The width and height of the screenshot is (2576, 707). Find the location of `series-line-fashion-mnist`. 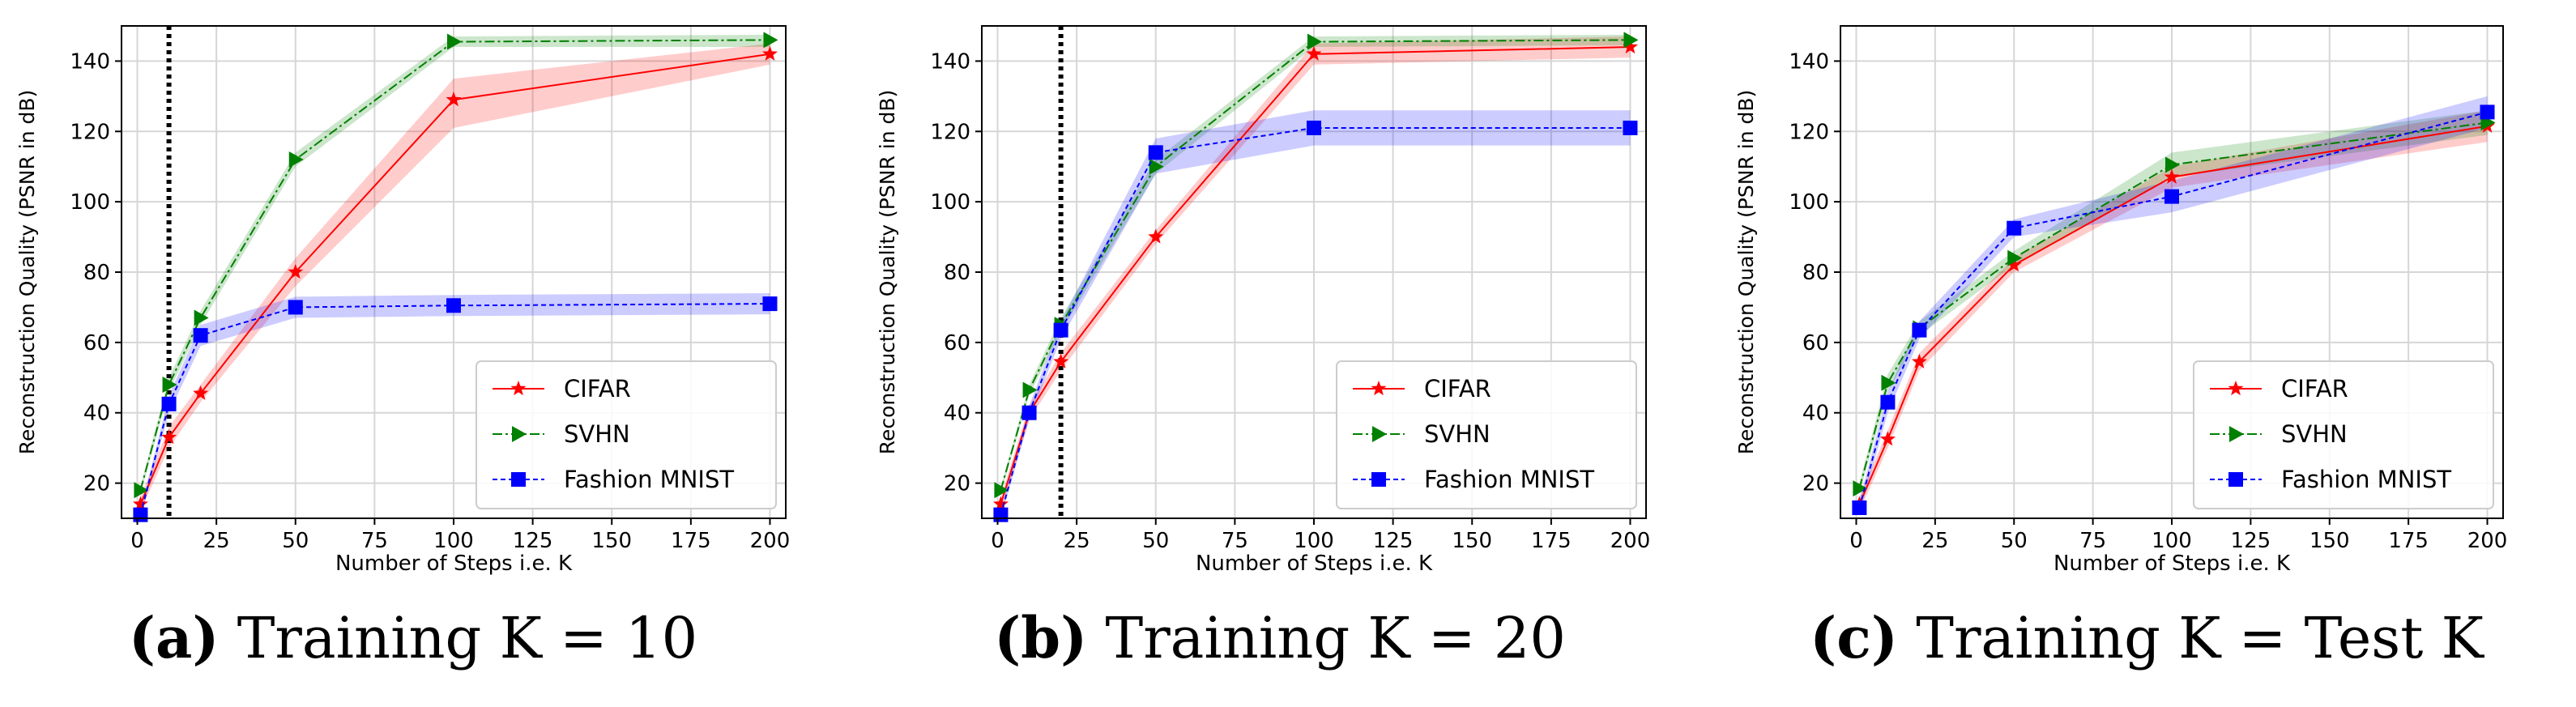

series-line-fashion-mnist is located at coordinates (454, 409).